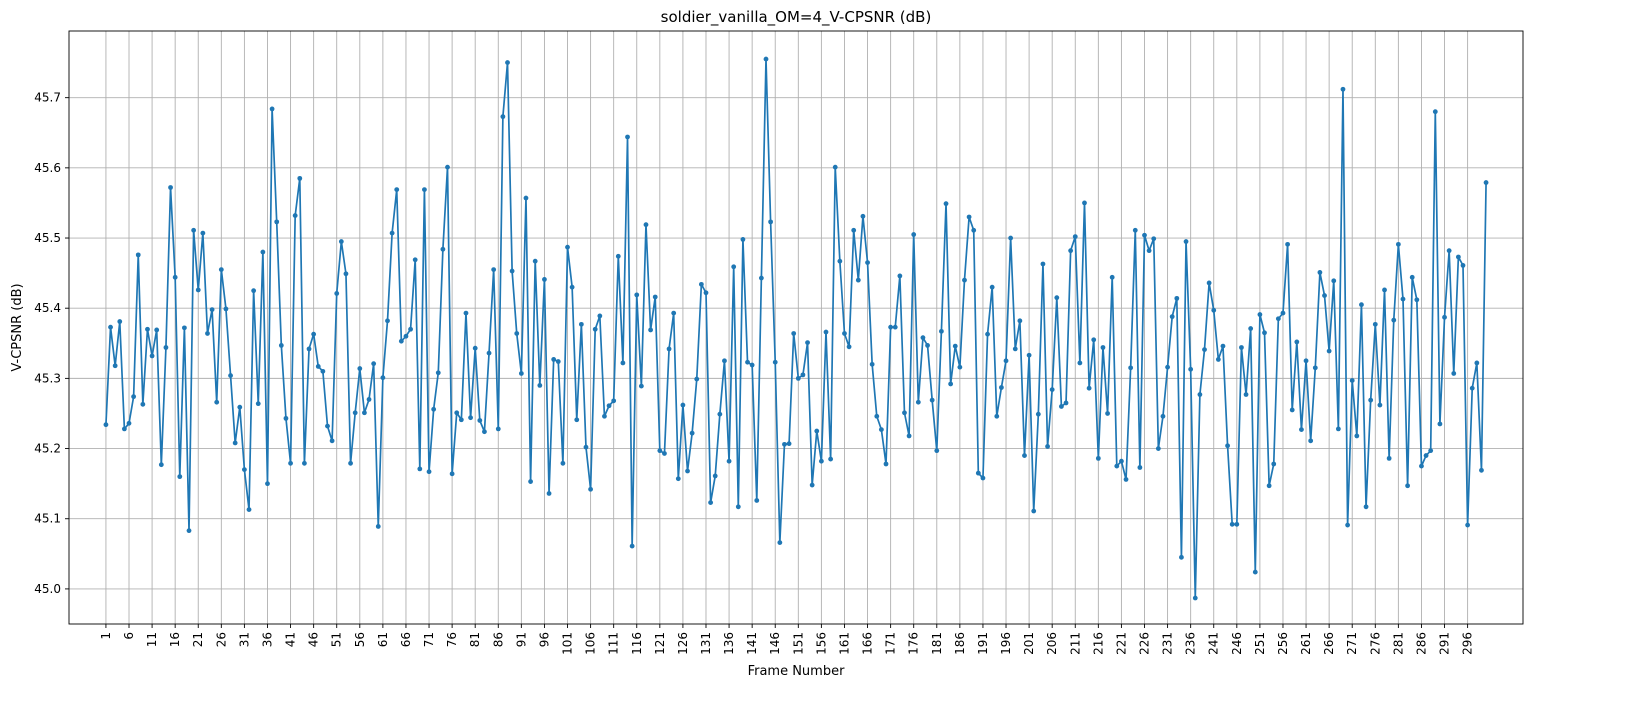 This screenshot has height=714, width=1630. Describe the element at coordinates (797, 671) in the screenshot. I see `x-axis-title: Frame Number` at that location.